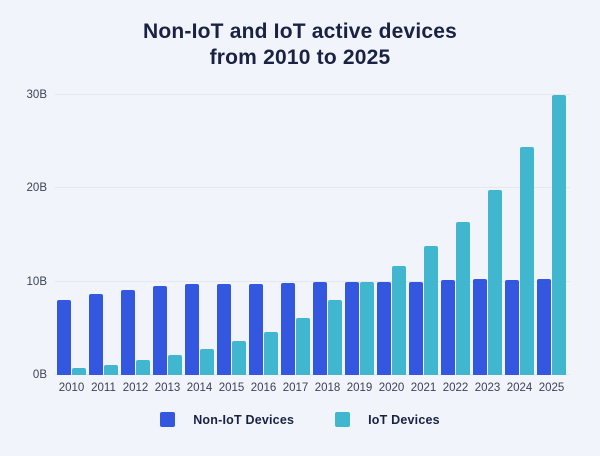 The width and height of the screenshot is (600, 456). I want to click on bar-non-iot-2011, so click(96, 334).